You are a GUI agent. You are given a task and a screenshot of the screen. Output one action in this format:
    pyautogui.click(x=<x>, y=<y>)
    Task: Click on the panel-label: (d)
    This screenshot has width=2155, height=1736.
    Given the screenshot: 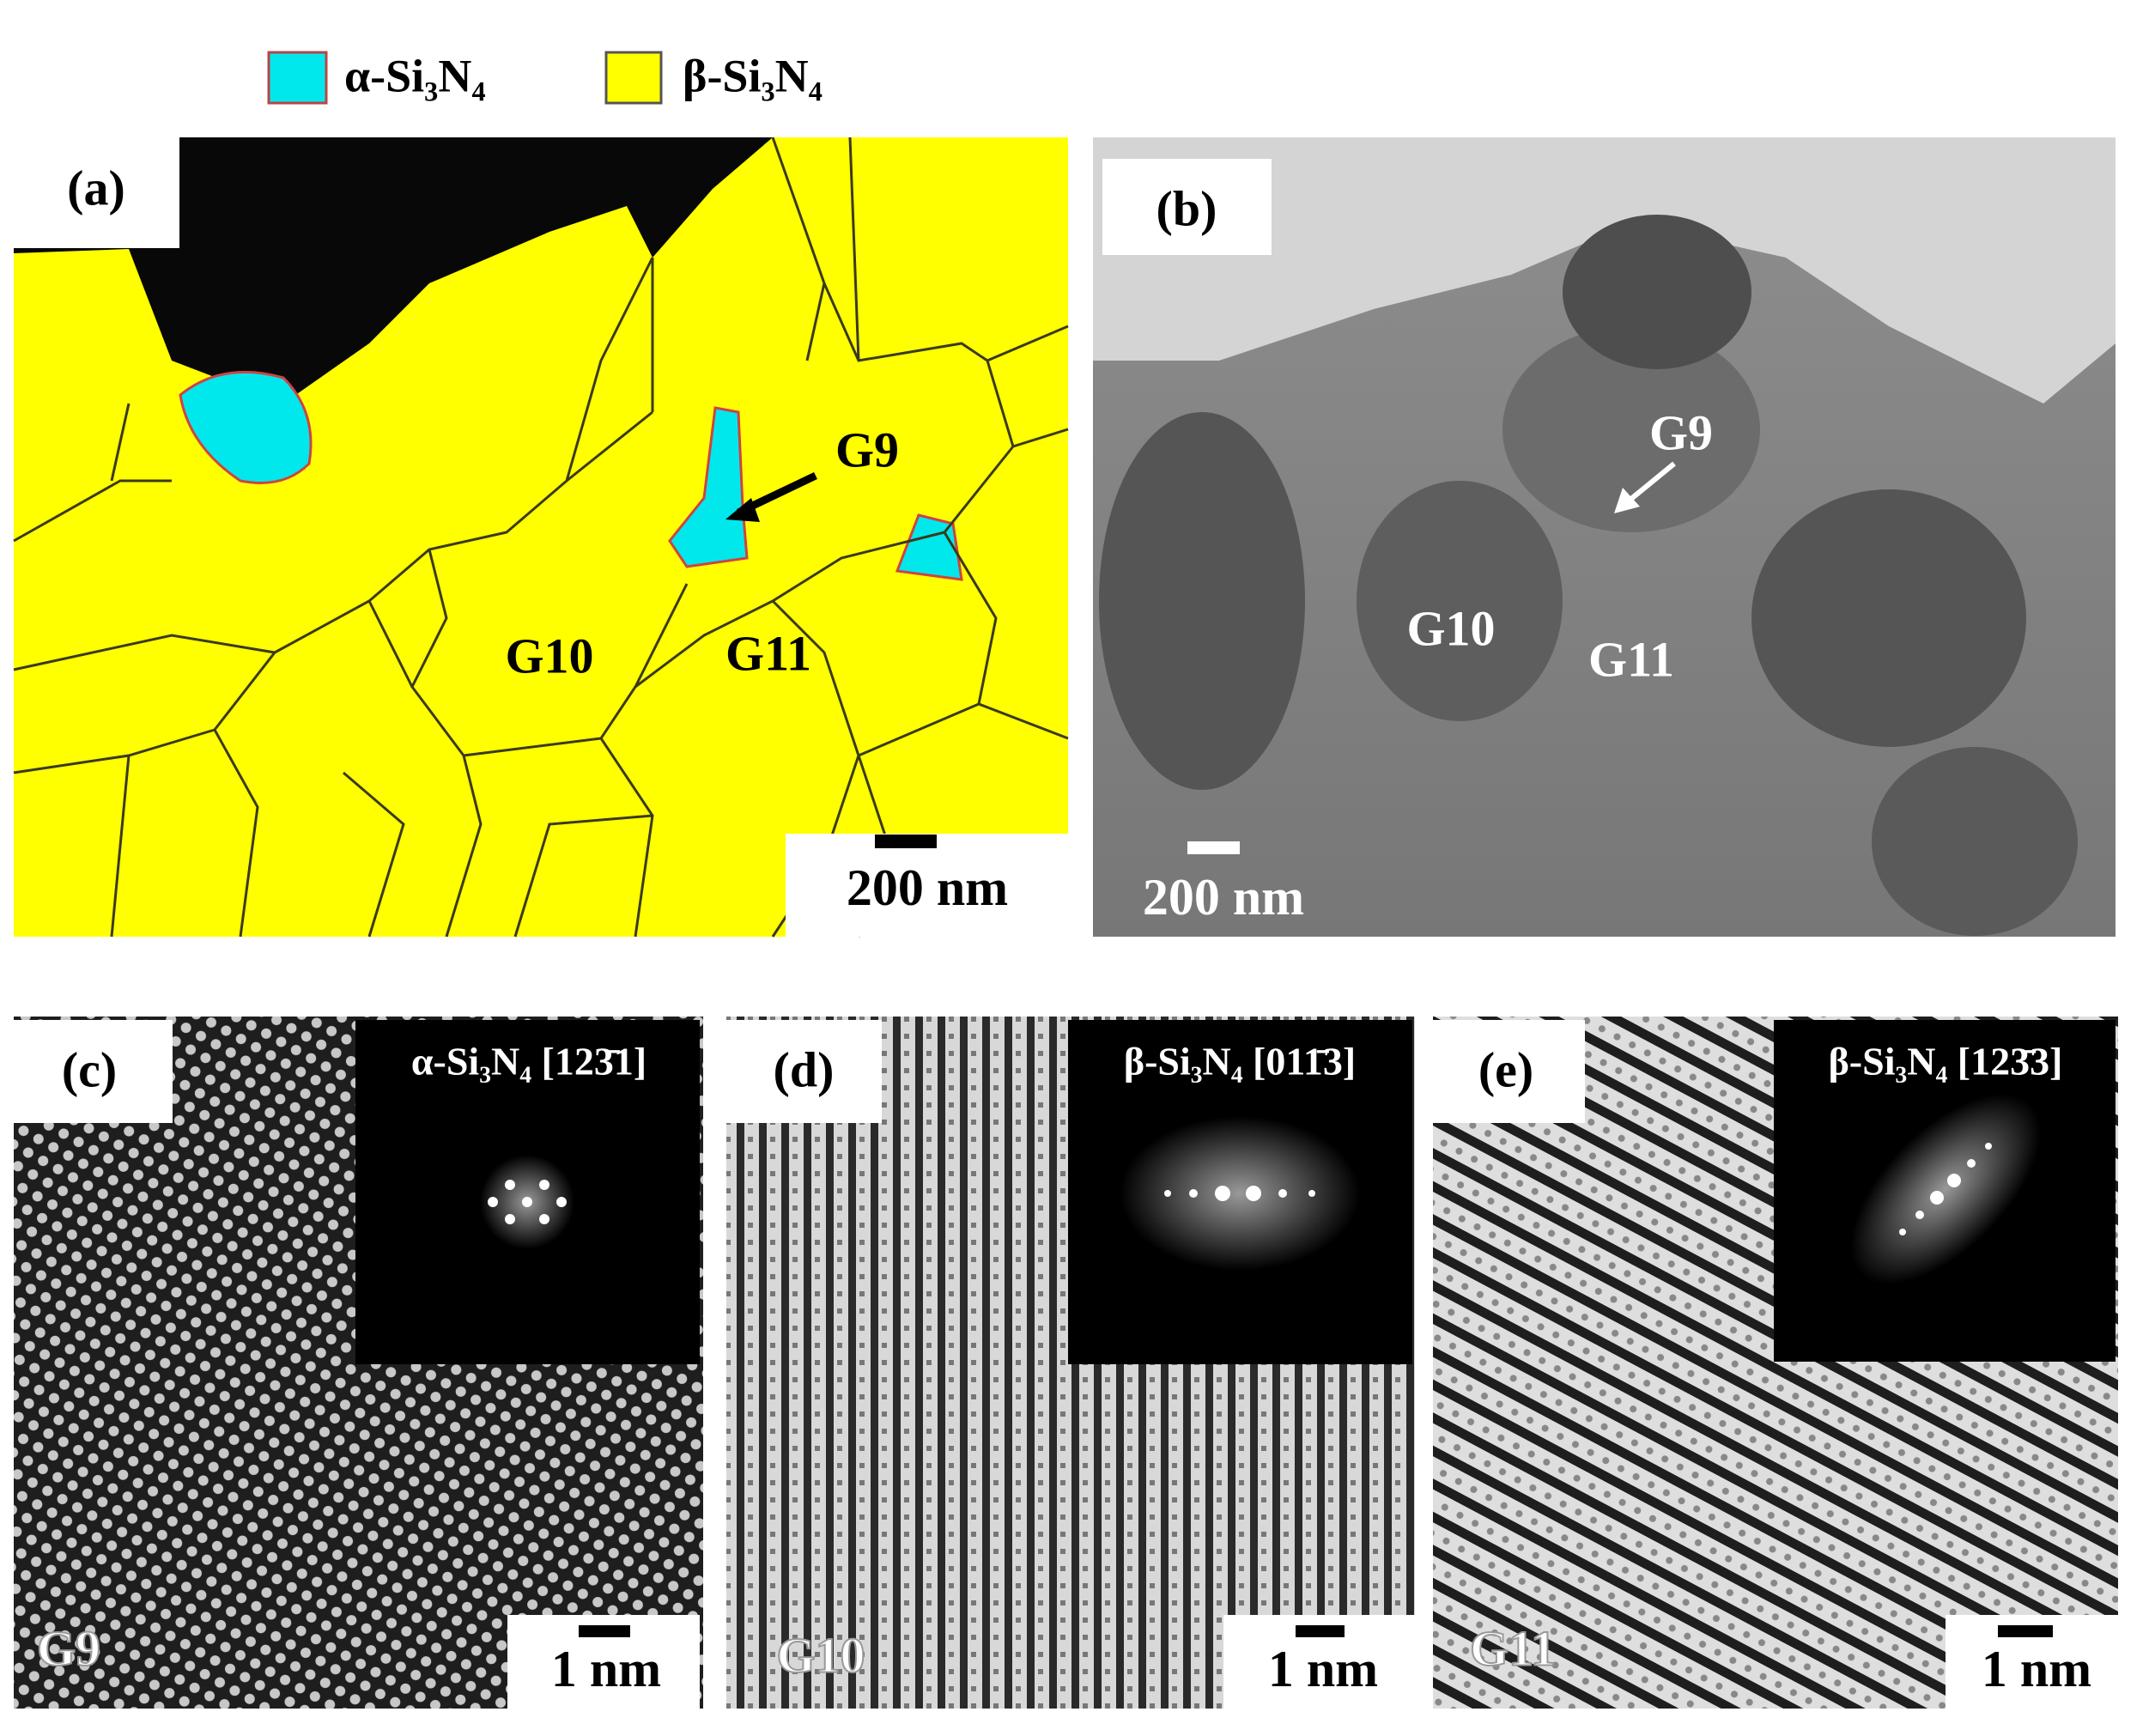 What is the action you would take?
    pyautogui.click(x=804, y=1069)
    